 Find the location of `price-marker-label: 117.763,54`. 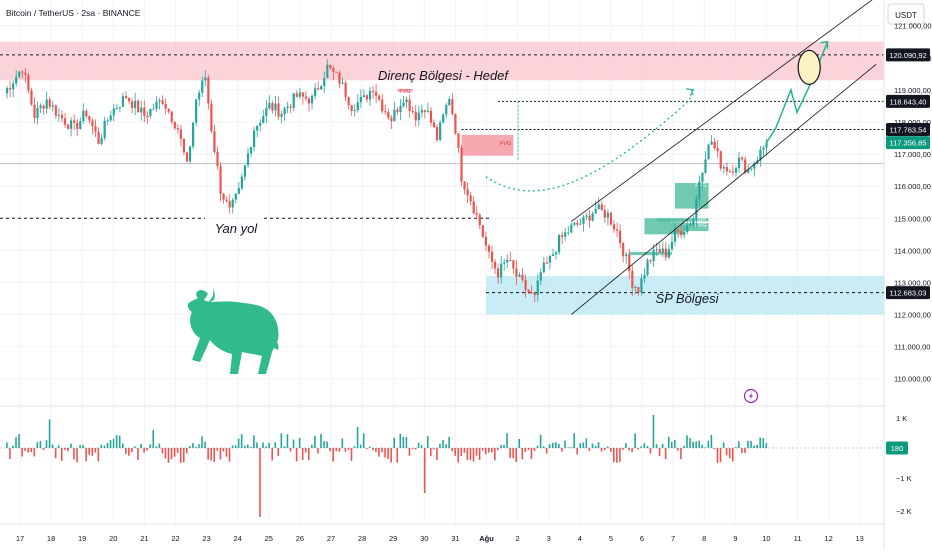

price-marker-label: 117.763,54 is located at coordinates (908, 130).